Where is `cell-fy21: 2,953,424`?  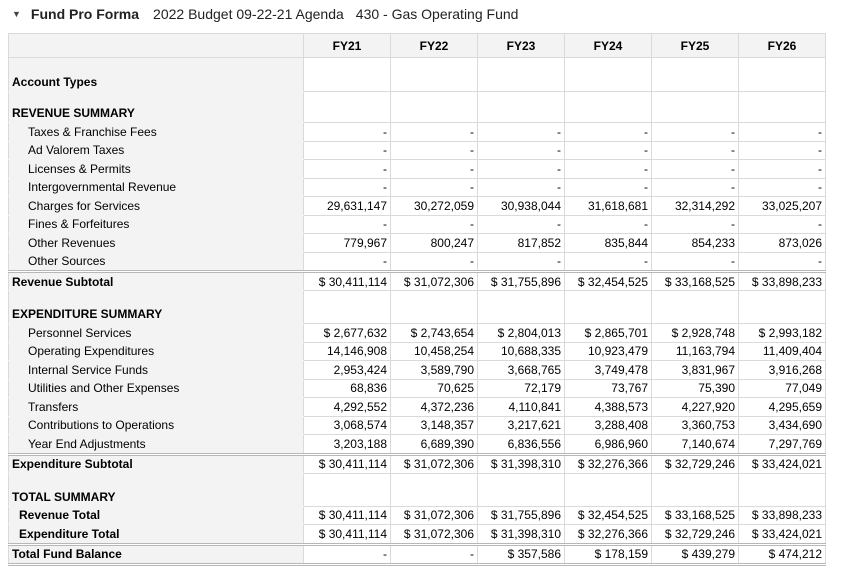
cell-fy21: 2,953,424 is located at coordinates (347, 370).